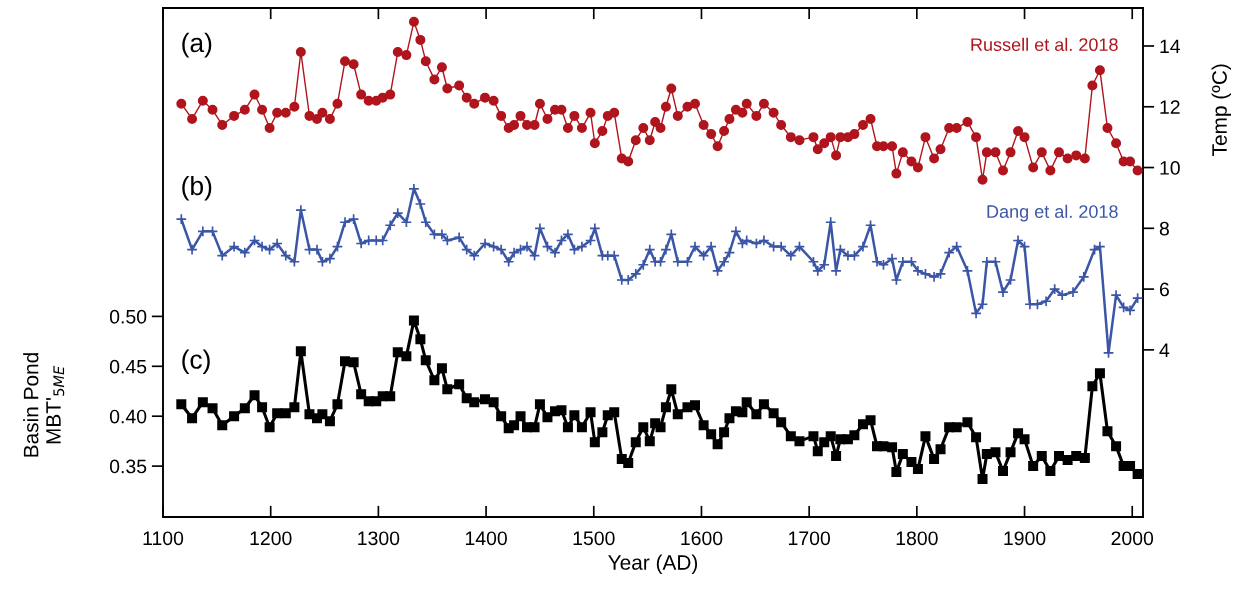 The image size is (1239, 614). I want to click on y-axis-title: Basin Pond MBT'$_{5ME}$, so click(44, 405).